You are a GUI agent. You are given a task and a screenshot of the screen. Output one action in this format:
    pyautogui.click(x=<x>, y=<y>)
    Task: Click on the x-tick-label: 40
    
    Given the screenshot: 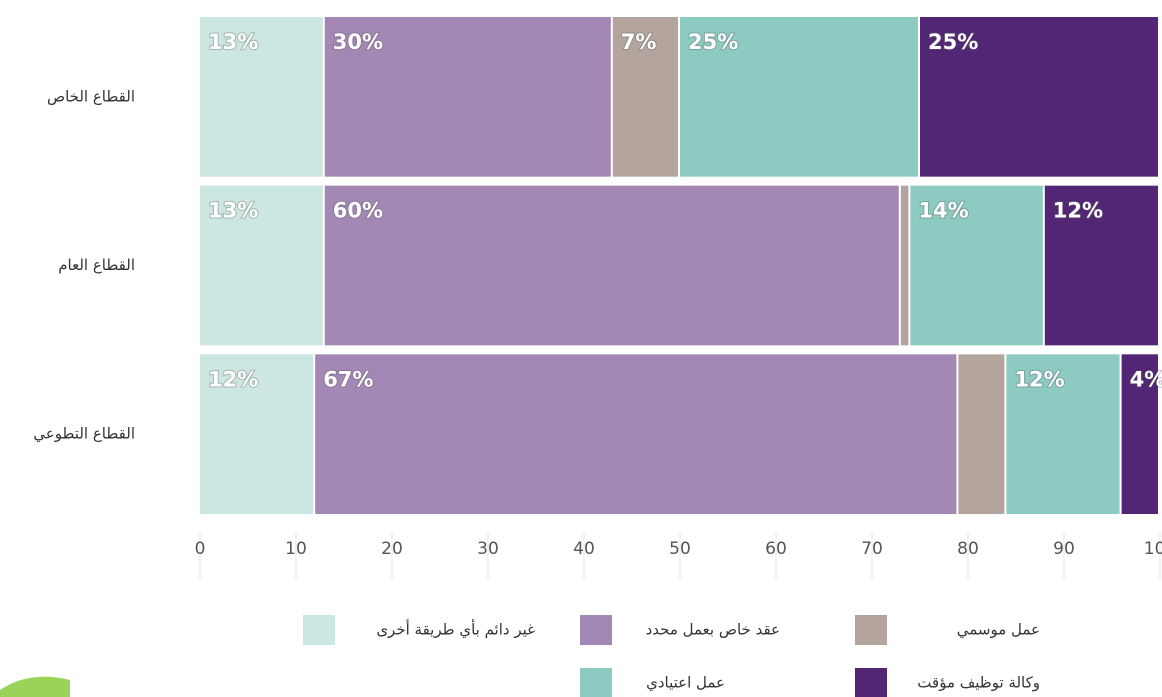 What is the action you would take?
    pyautogui.click(x=584, y=549)
    